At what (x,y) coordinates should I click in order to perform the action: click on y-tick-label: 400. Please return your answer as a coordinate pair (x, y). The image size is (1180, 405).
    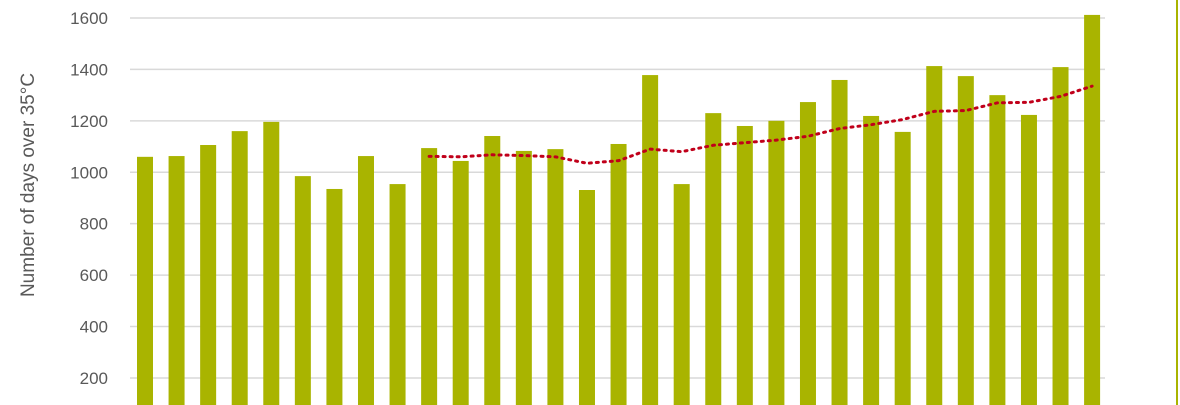
    Looking at the image, I should click on (94, 327).